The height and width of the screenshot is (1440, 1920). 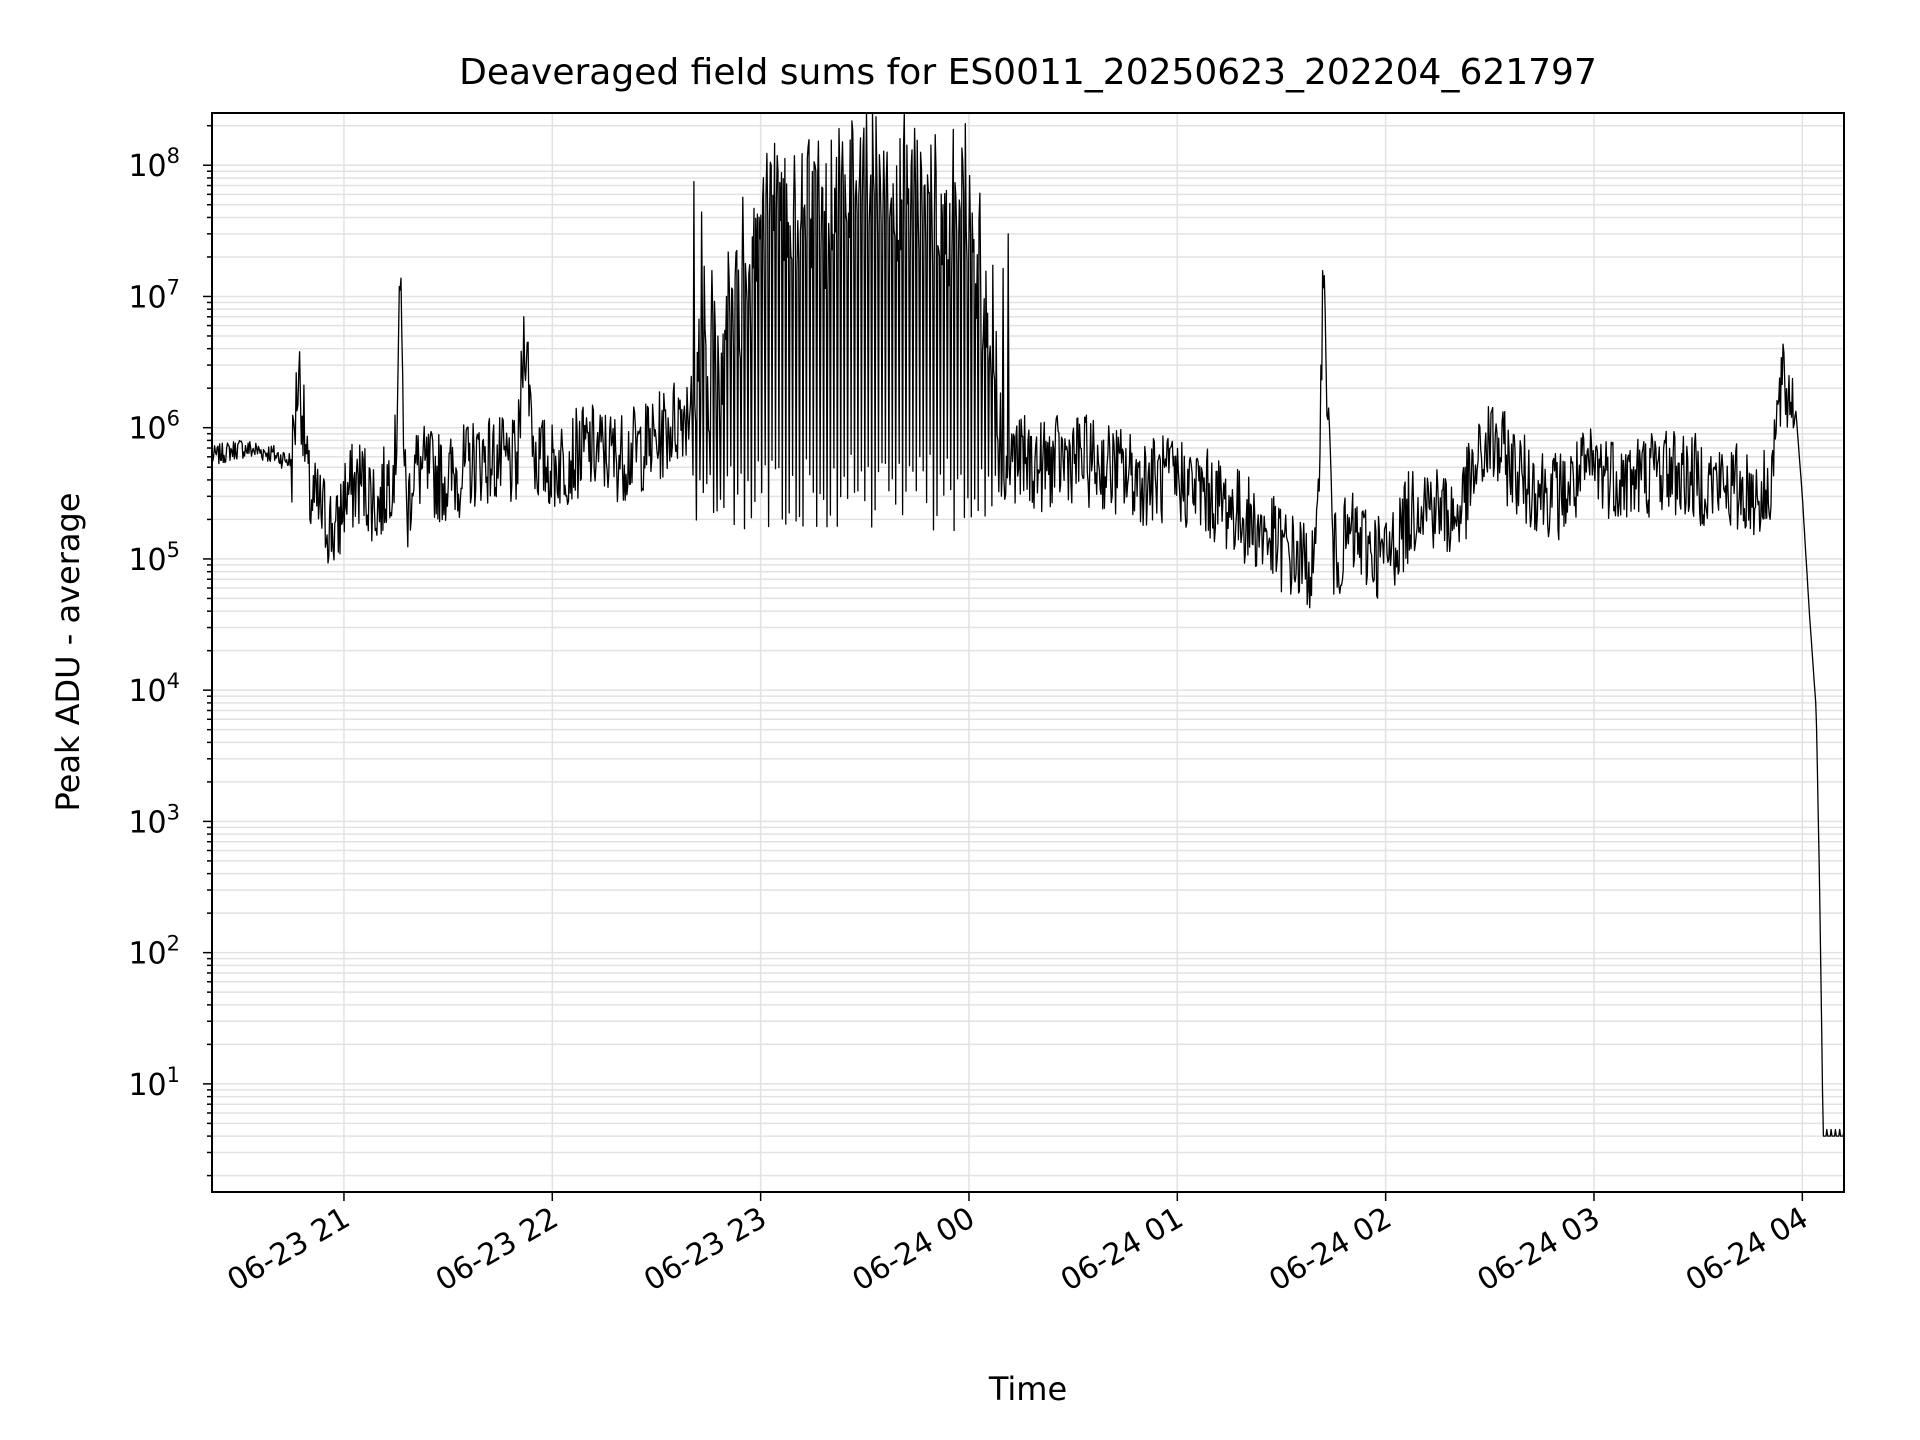 What do you see at coordinates (154, 427) in the screenshot?
I see `y-tick-label: 10⁶` at bounding box center [154, 427].